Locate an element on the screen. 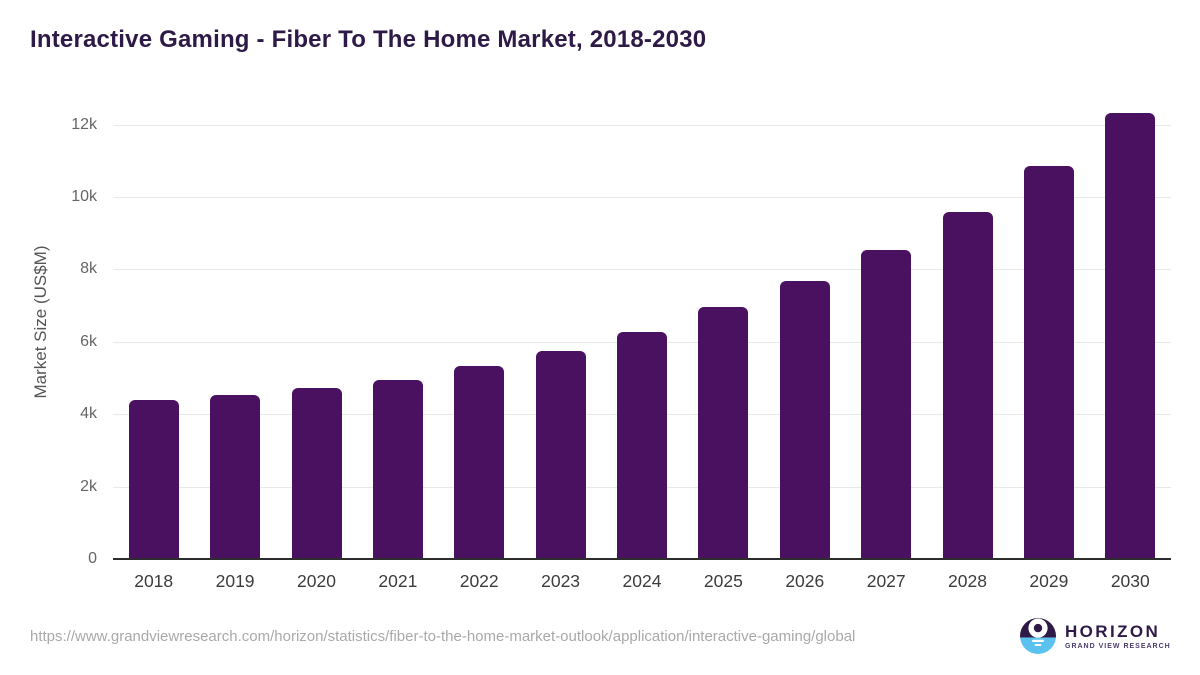 The width and height of the screenshot is (1200, 675). logo-subtitle: GRAND VIEW RESEARCH is located at coordinates (1118, 646).